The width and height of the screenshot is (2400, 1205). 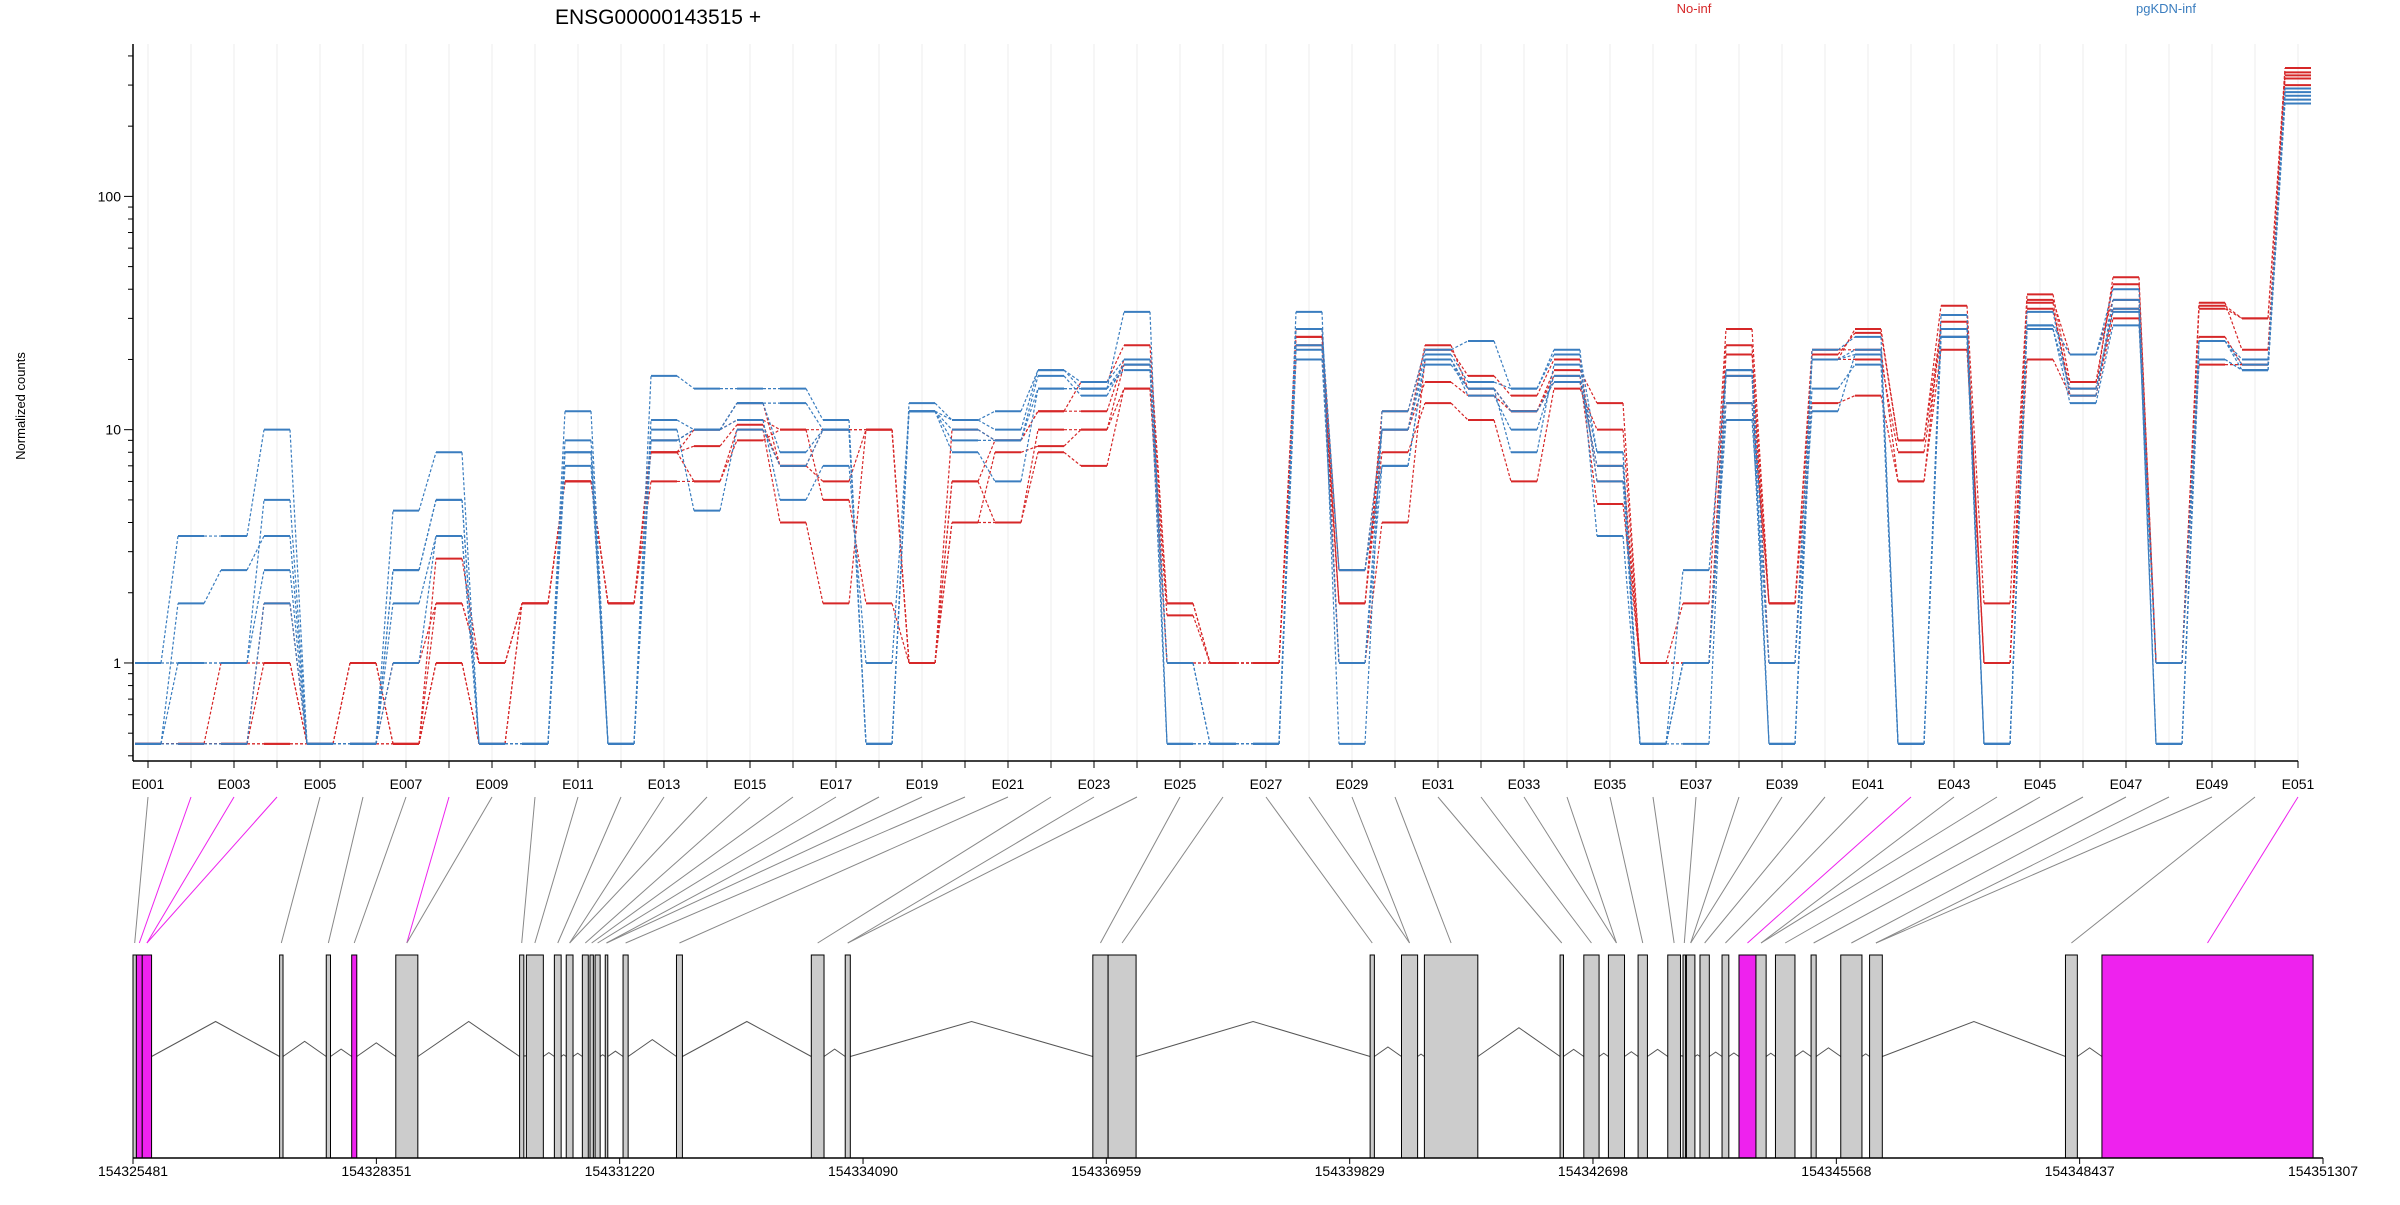 What do you see at coordinates (844, 870) in the screenshot?
I see `exon-connector-e021` at bounding box center [844, 870].